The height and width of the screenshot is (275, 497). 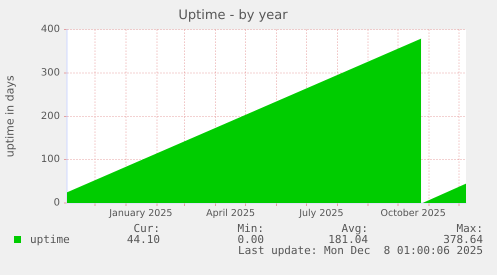 I want to click on y-tick-label: 100, so click(x=50, y=160).